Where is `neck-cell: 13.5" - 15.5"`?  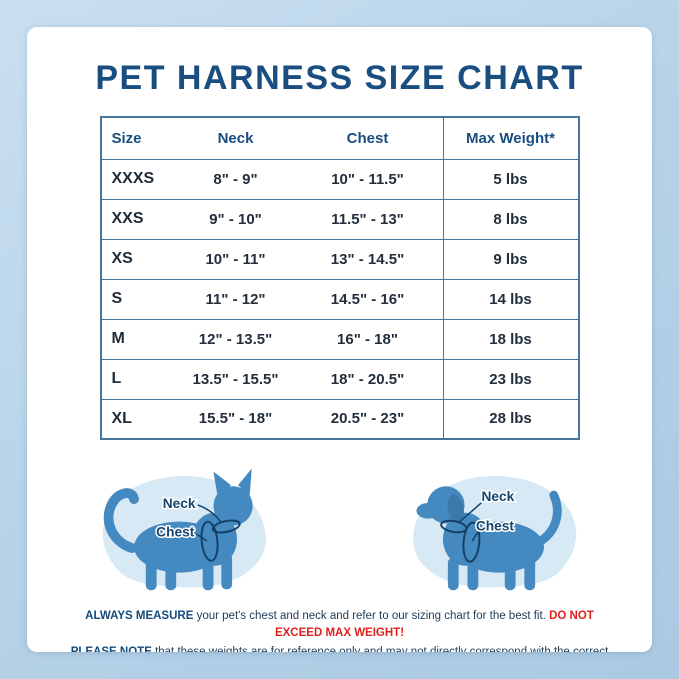 neck-cell: 13.5" - 15.5" is located at coordinates (235, 379).